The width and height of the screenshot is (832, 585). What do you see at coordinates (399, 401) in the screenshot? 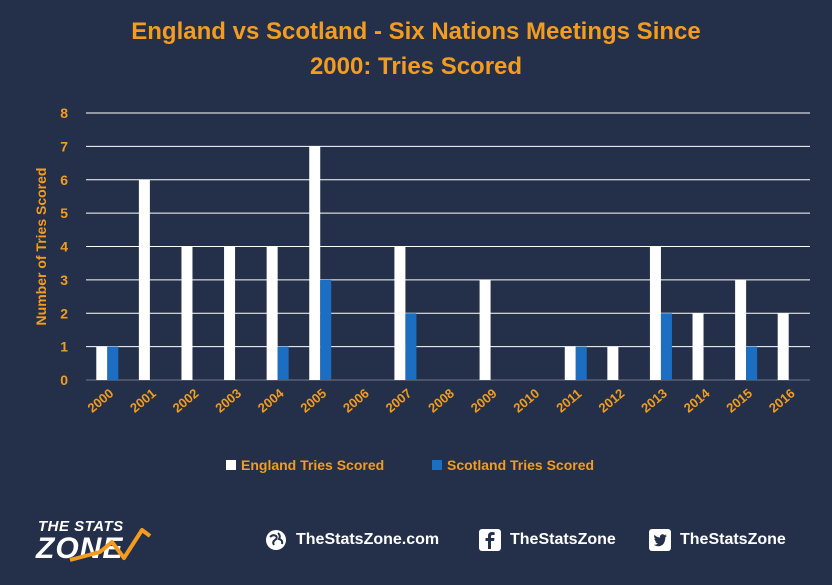
I see `x-tick-label: 2007` at bounding box center [399, 401].